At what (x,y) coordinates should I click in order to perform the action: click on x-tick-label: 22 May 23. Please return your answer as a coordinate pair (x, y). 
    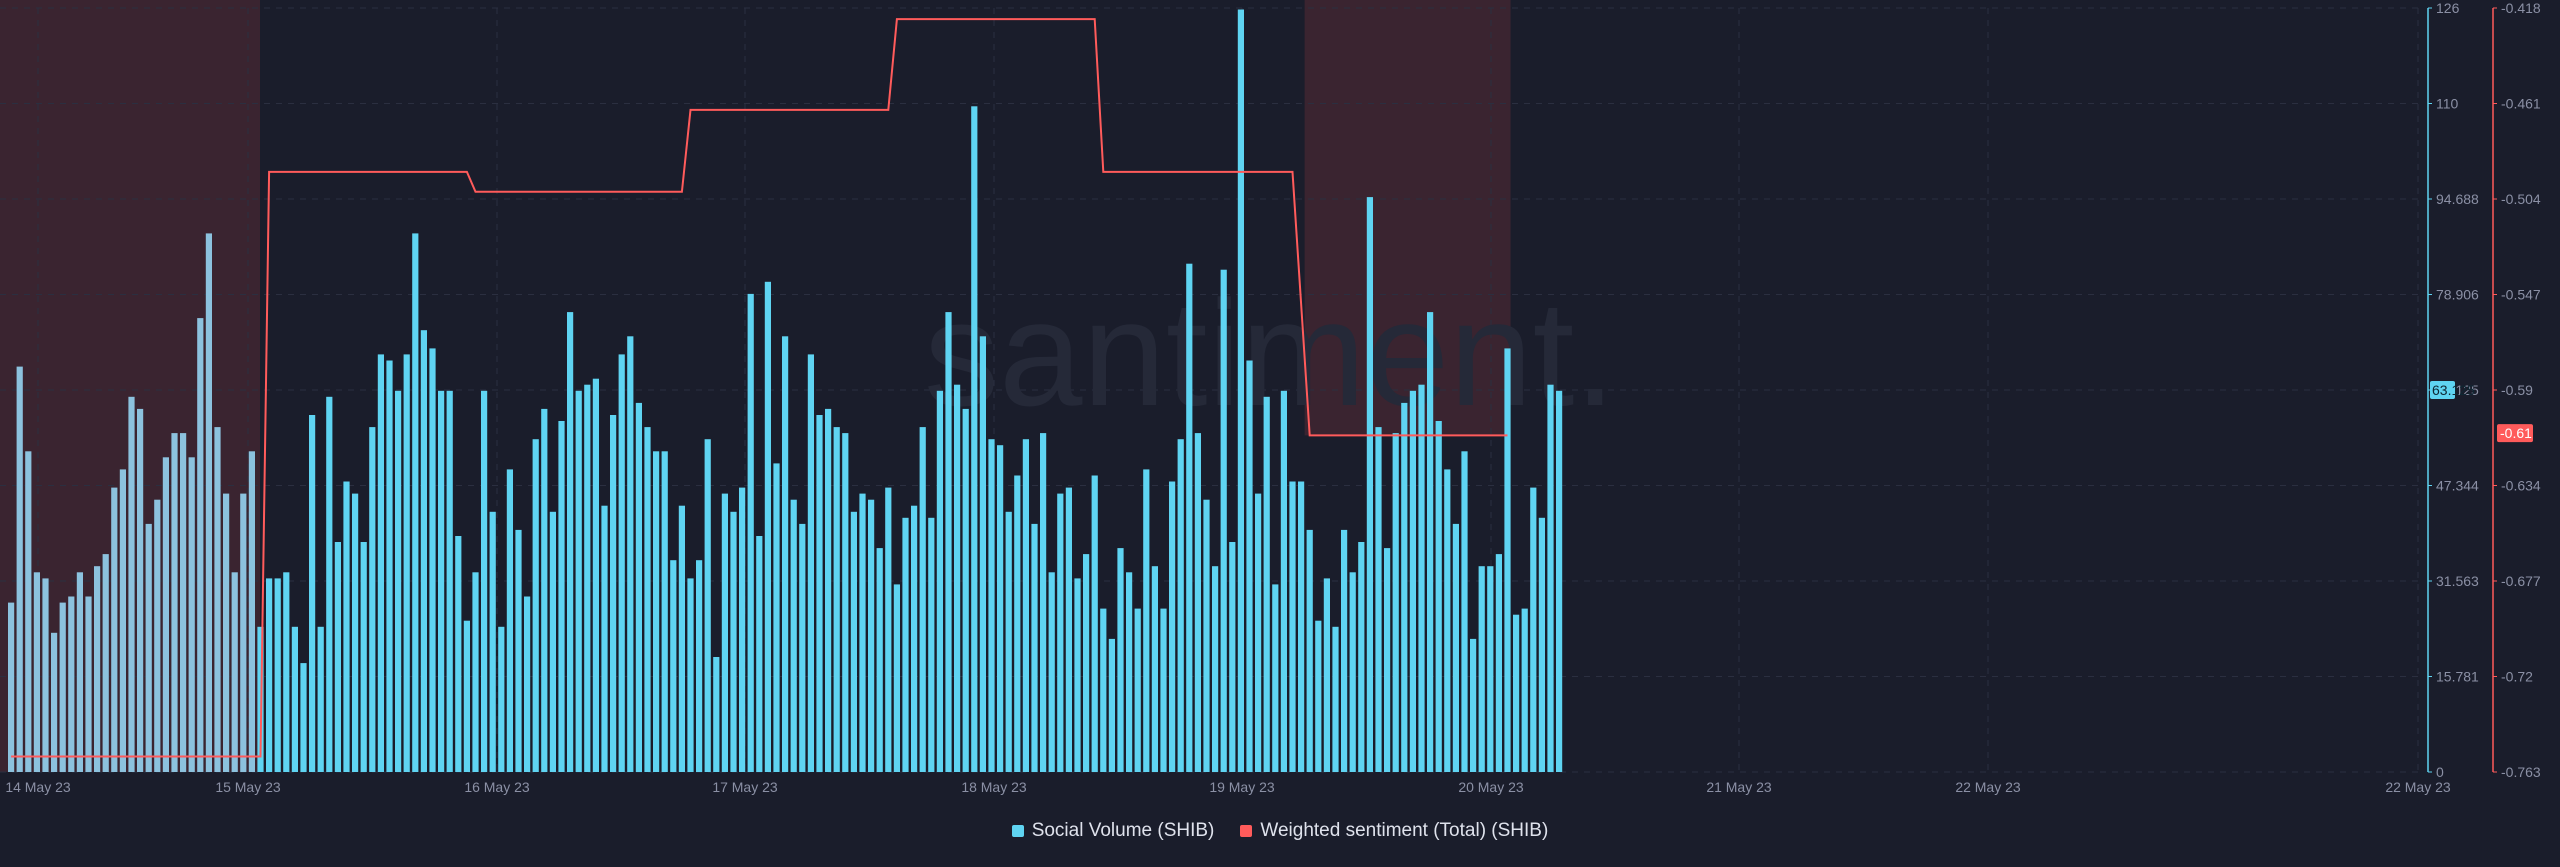
    Looking at the image, I should click on (1988, 787).